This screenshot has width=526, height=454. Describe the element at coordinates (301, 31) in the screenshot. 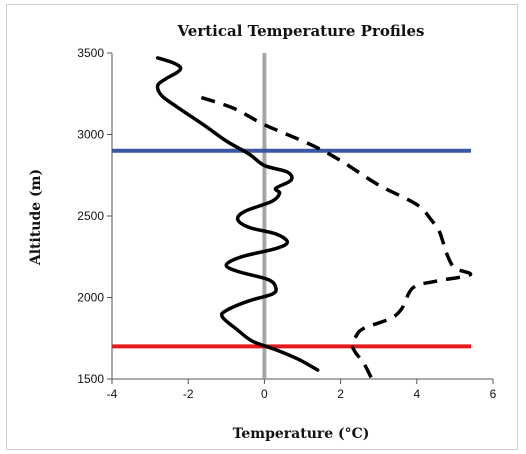

I see `chart-title: Vertical Temperature Profiles` at that location.